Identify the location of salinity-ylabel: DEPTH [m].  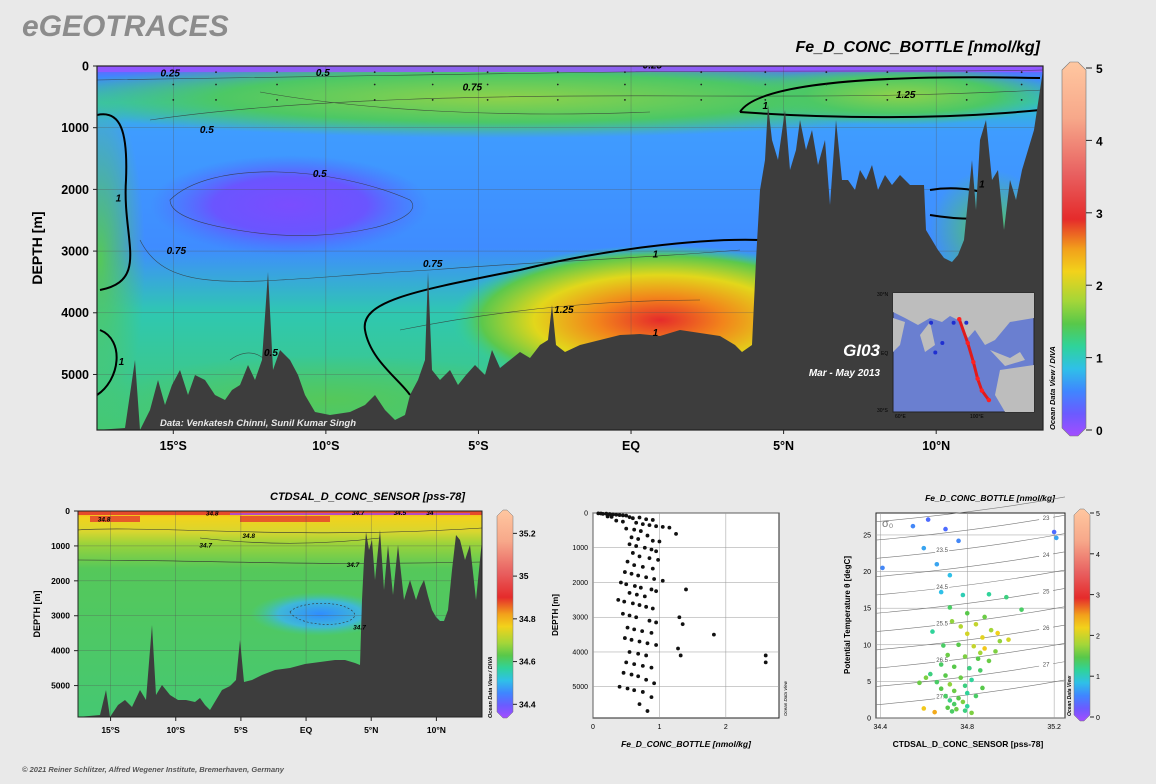
(37, 613).